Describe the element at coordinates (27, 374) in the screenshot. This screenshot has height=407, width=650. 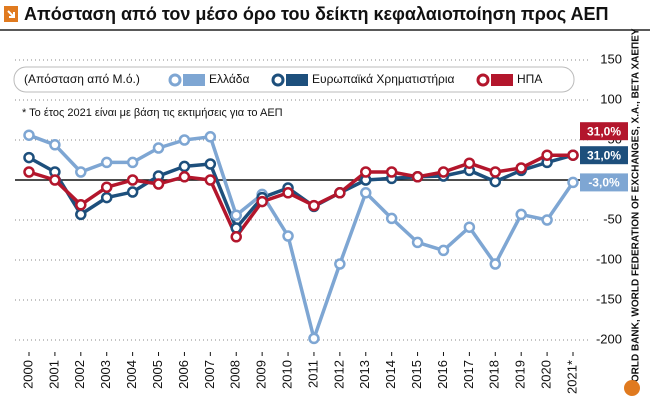
I see `x-tick-label: 2000` at that location.